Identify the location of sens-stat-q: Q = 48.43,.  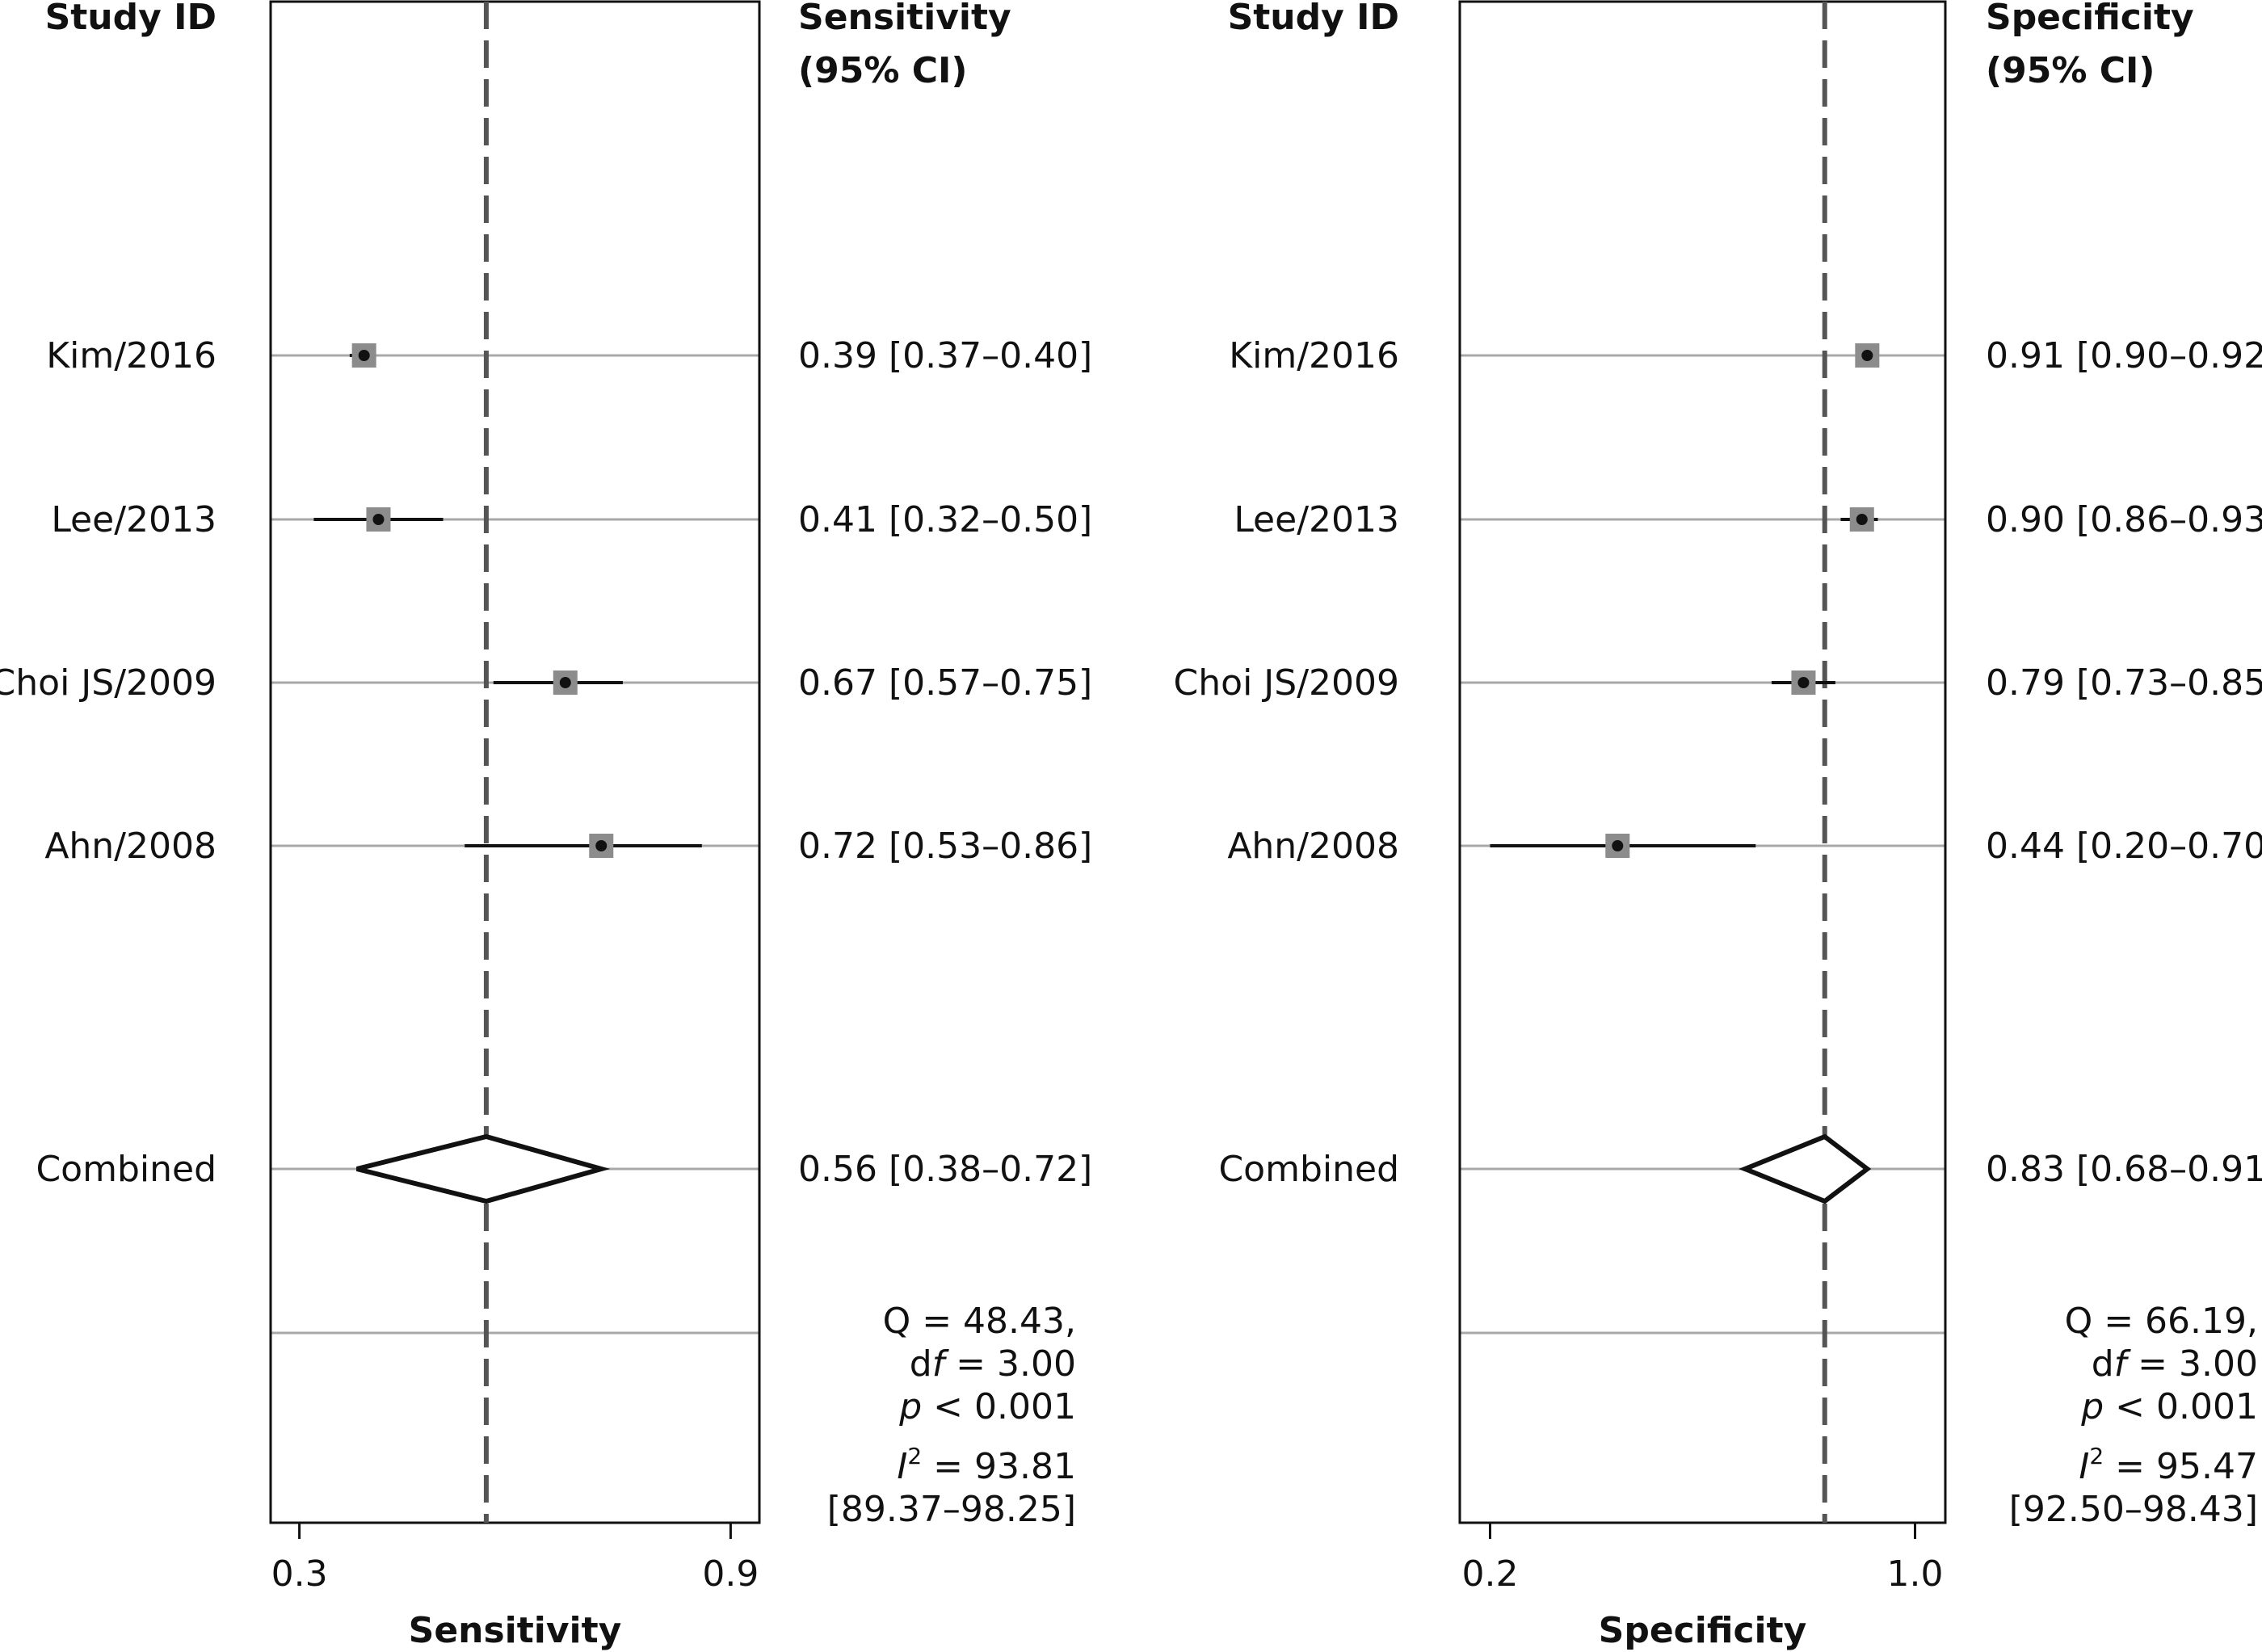
(979, 1321).